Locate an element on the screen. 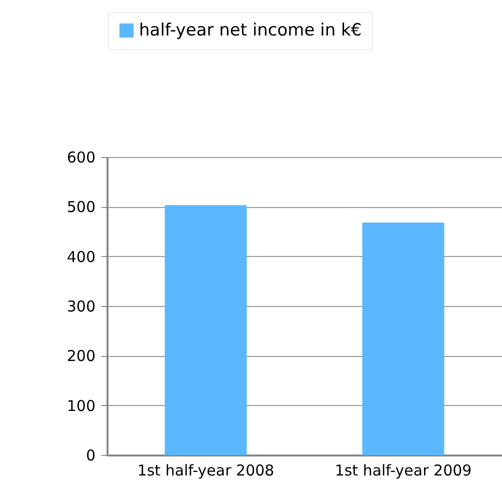 Image resolution: width=502 pixels, height=488 pixels. y-tick-label: 600 is located at coordinates (81, 157).